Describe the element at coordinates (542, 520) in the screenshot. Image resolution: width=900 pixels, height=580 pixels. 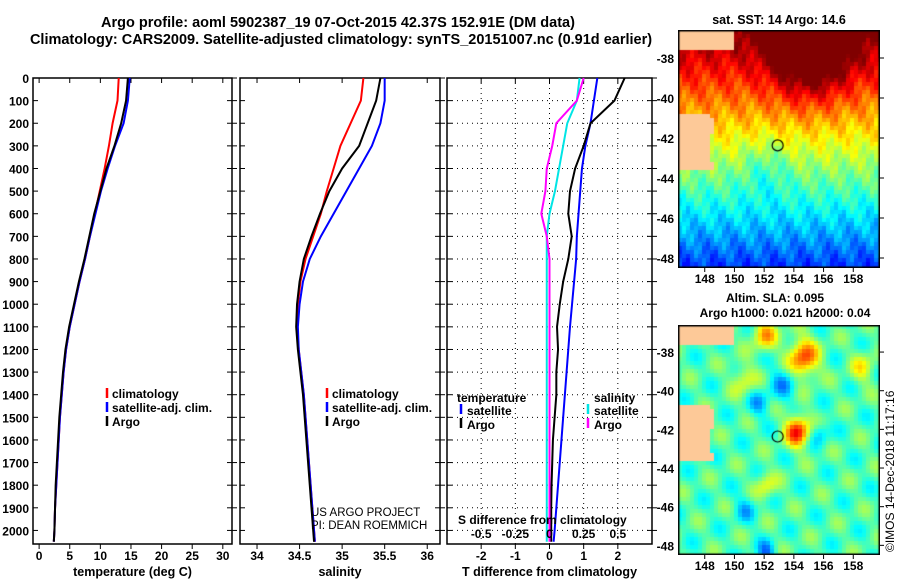
I see `s-axis-label: S difference from climatology` at that location.